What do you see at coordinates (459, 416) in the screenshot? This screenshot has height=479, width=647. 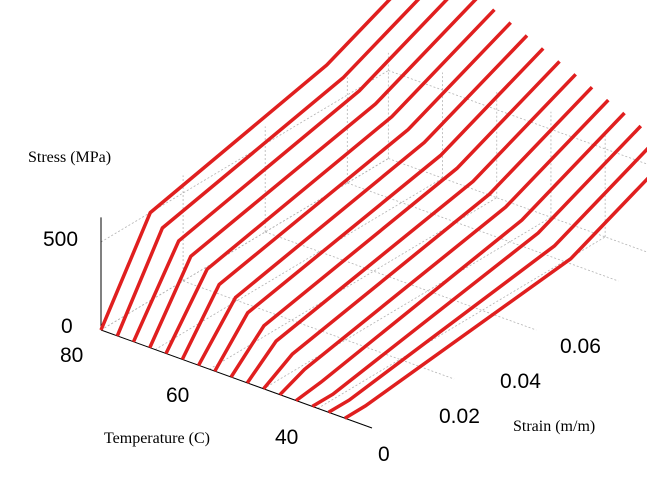 I see `x-tick-label-0.02: 0.02` at bounding box center [459, 416].